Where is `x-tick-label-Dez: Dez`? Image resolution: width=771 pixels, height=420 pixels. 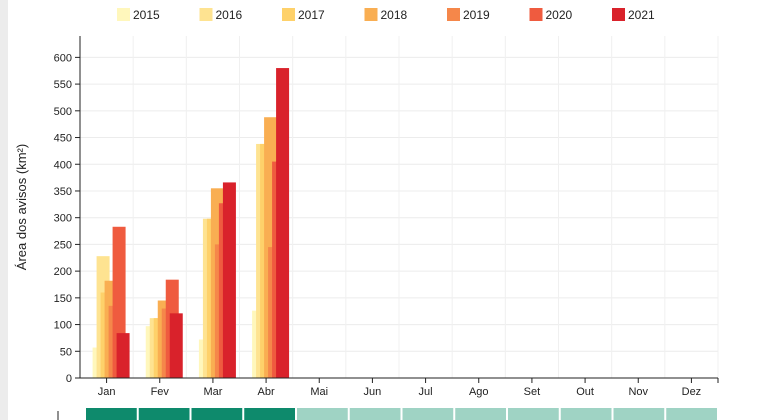
x-tick-label-Dez: Dez is located at coordinates (692, 392).